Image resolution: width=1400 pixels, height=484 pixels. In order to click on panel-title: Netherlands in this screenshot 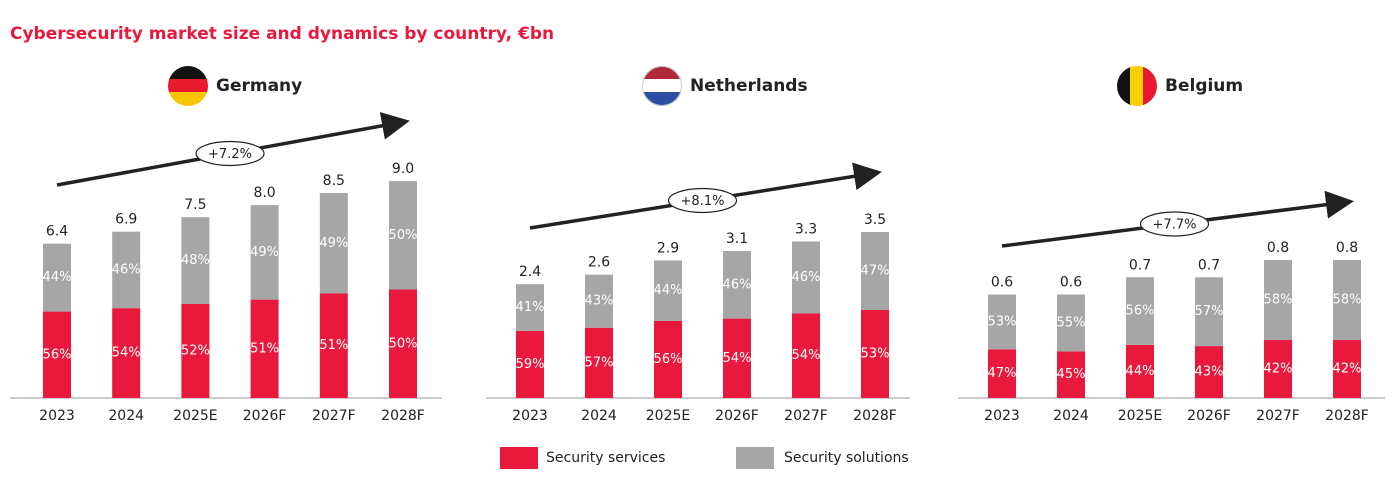, I will do `click(749, 86)`.